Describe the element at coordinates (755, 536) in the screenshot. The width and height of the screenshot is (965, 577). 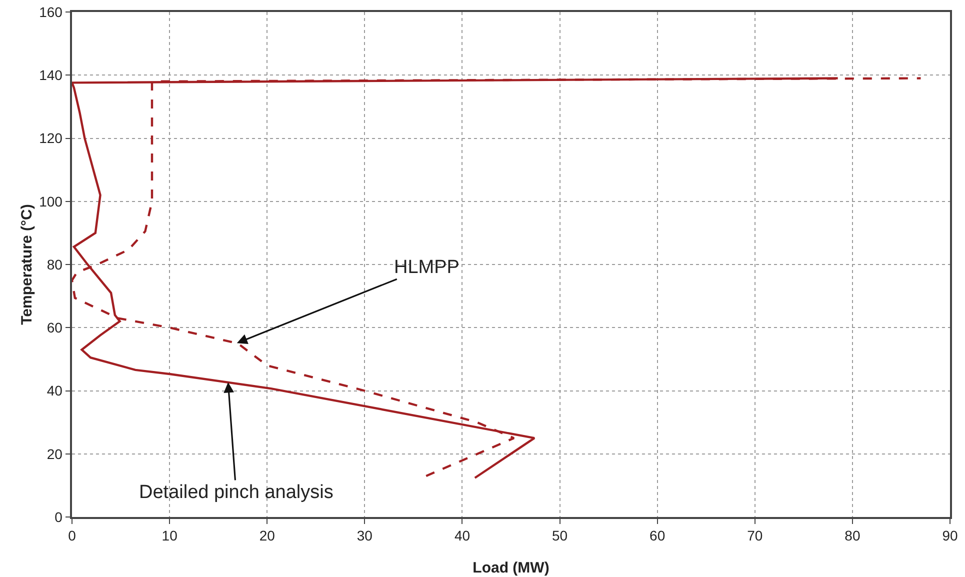
I see `x-tick-label: 70` at that location.